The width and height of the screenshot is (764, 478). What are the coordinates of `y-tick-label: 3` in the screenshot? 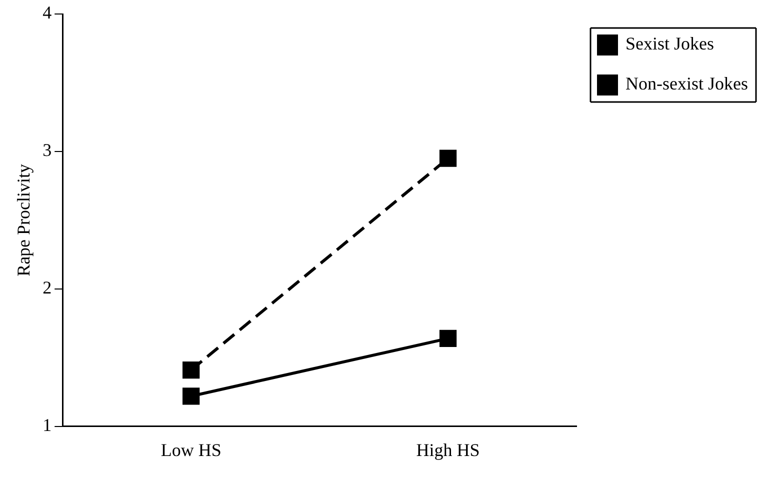 It's located at (47, 150).